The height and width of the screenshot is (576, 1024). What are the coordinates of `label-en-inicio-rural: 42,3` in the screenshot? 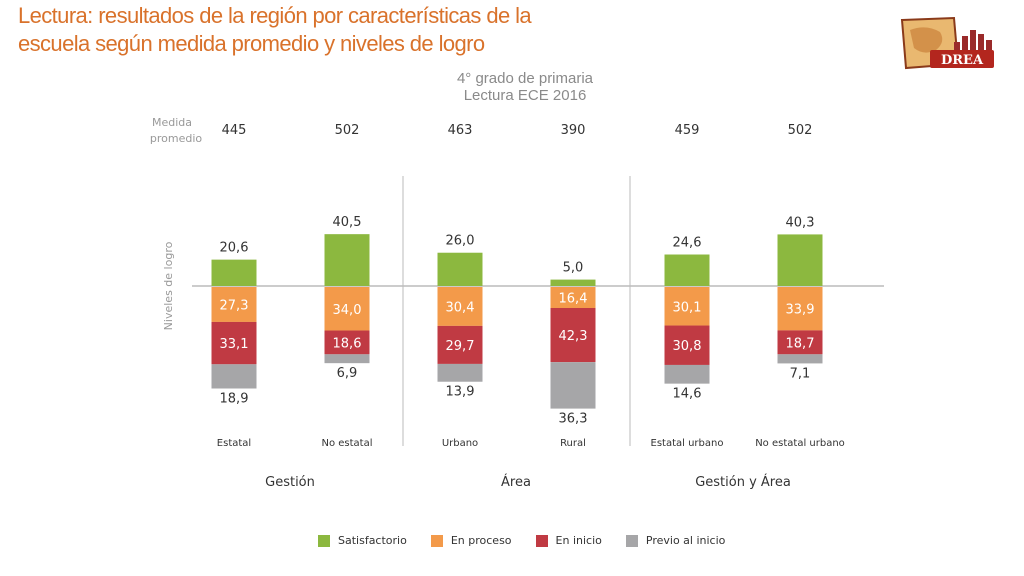 It's located at (573, 336).